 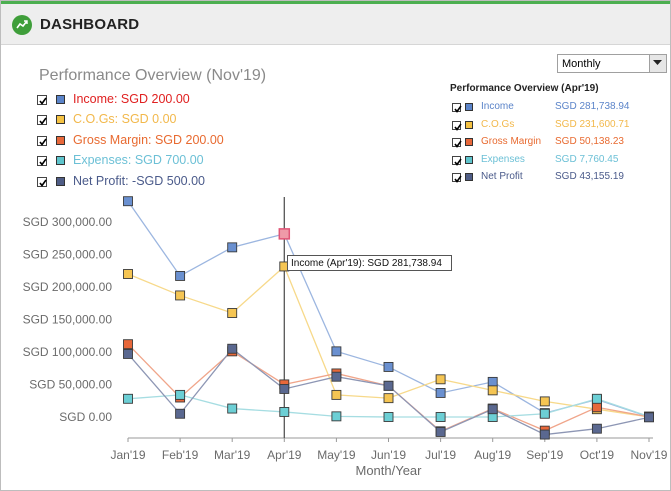 I want to click on y-tick-label: SGD 300,000.00, so click(x=68, y=222).